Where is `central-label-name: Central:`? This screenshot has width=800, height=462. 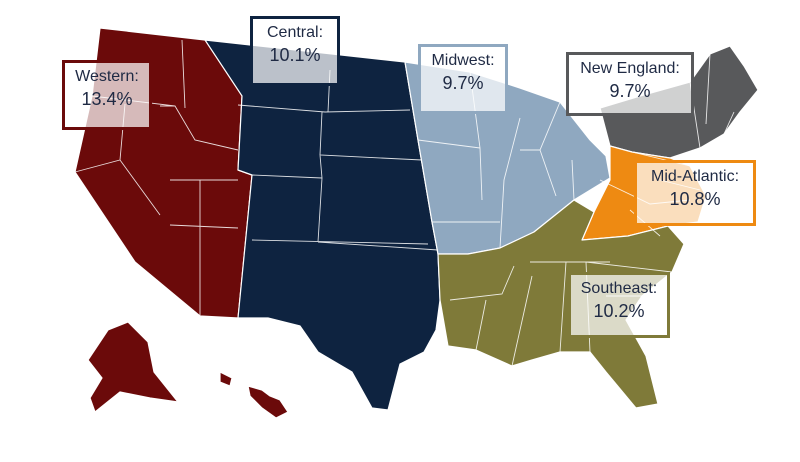 central-label-name: Central: is located at coordinates (295, 32).